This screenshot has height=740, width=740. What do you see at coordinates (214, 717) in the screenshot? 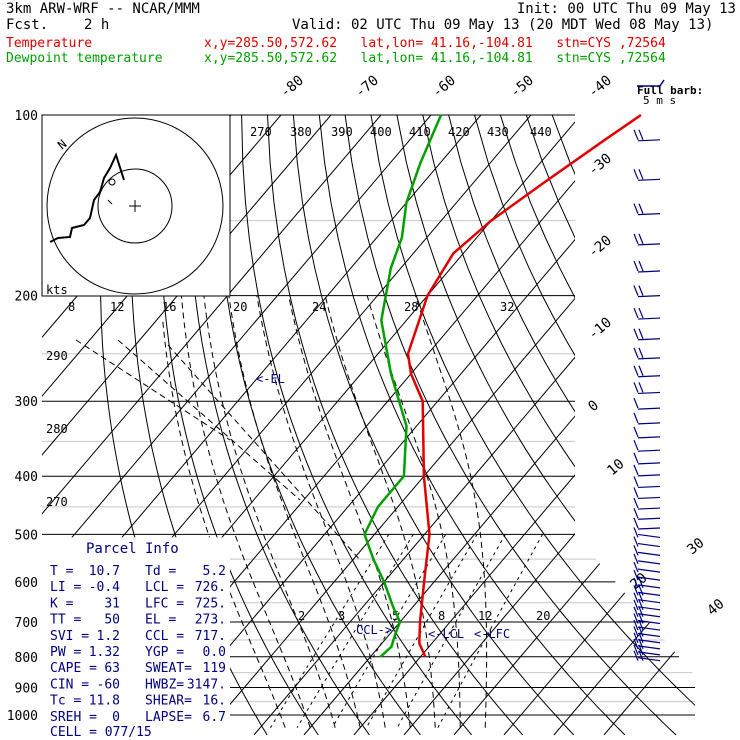
I see `parcel-value: 6.7` at bounding box center [214, 717].